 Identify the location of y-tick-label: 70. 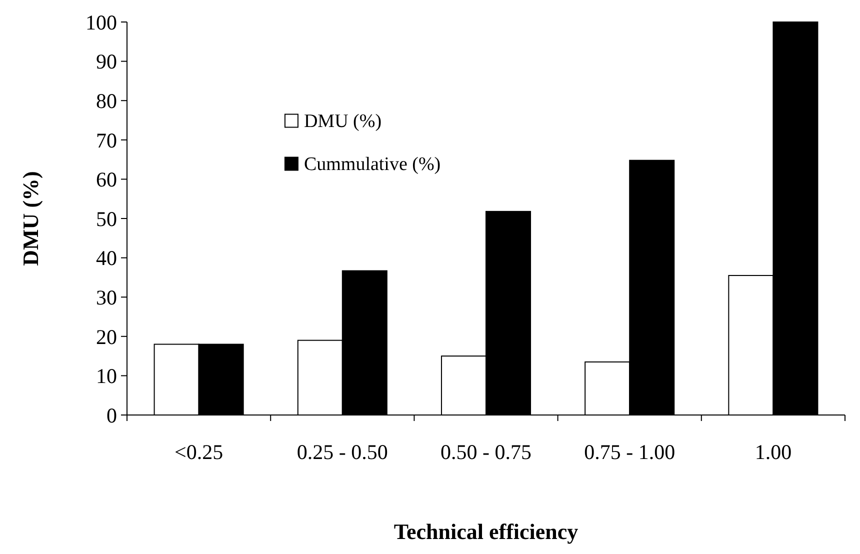
(106, 140).